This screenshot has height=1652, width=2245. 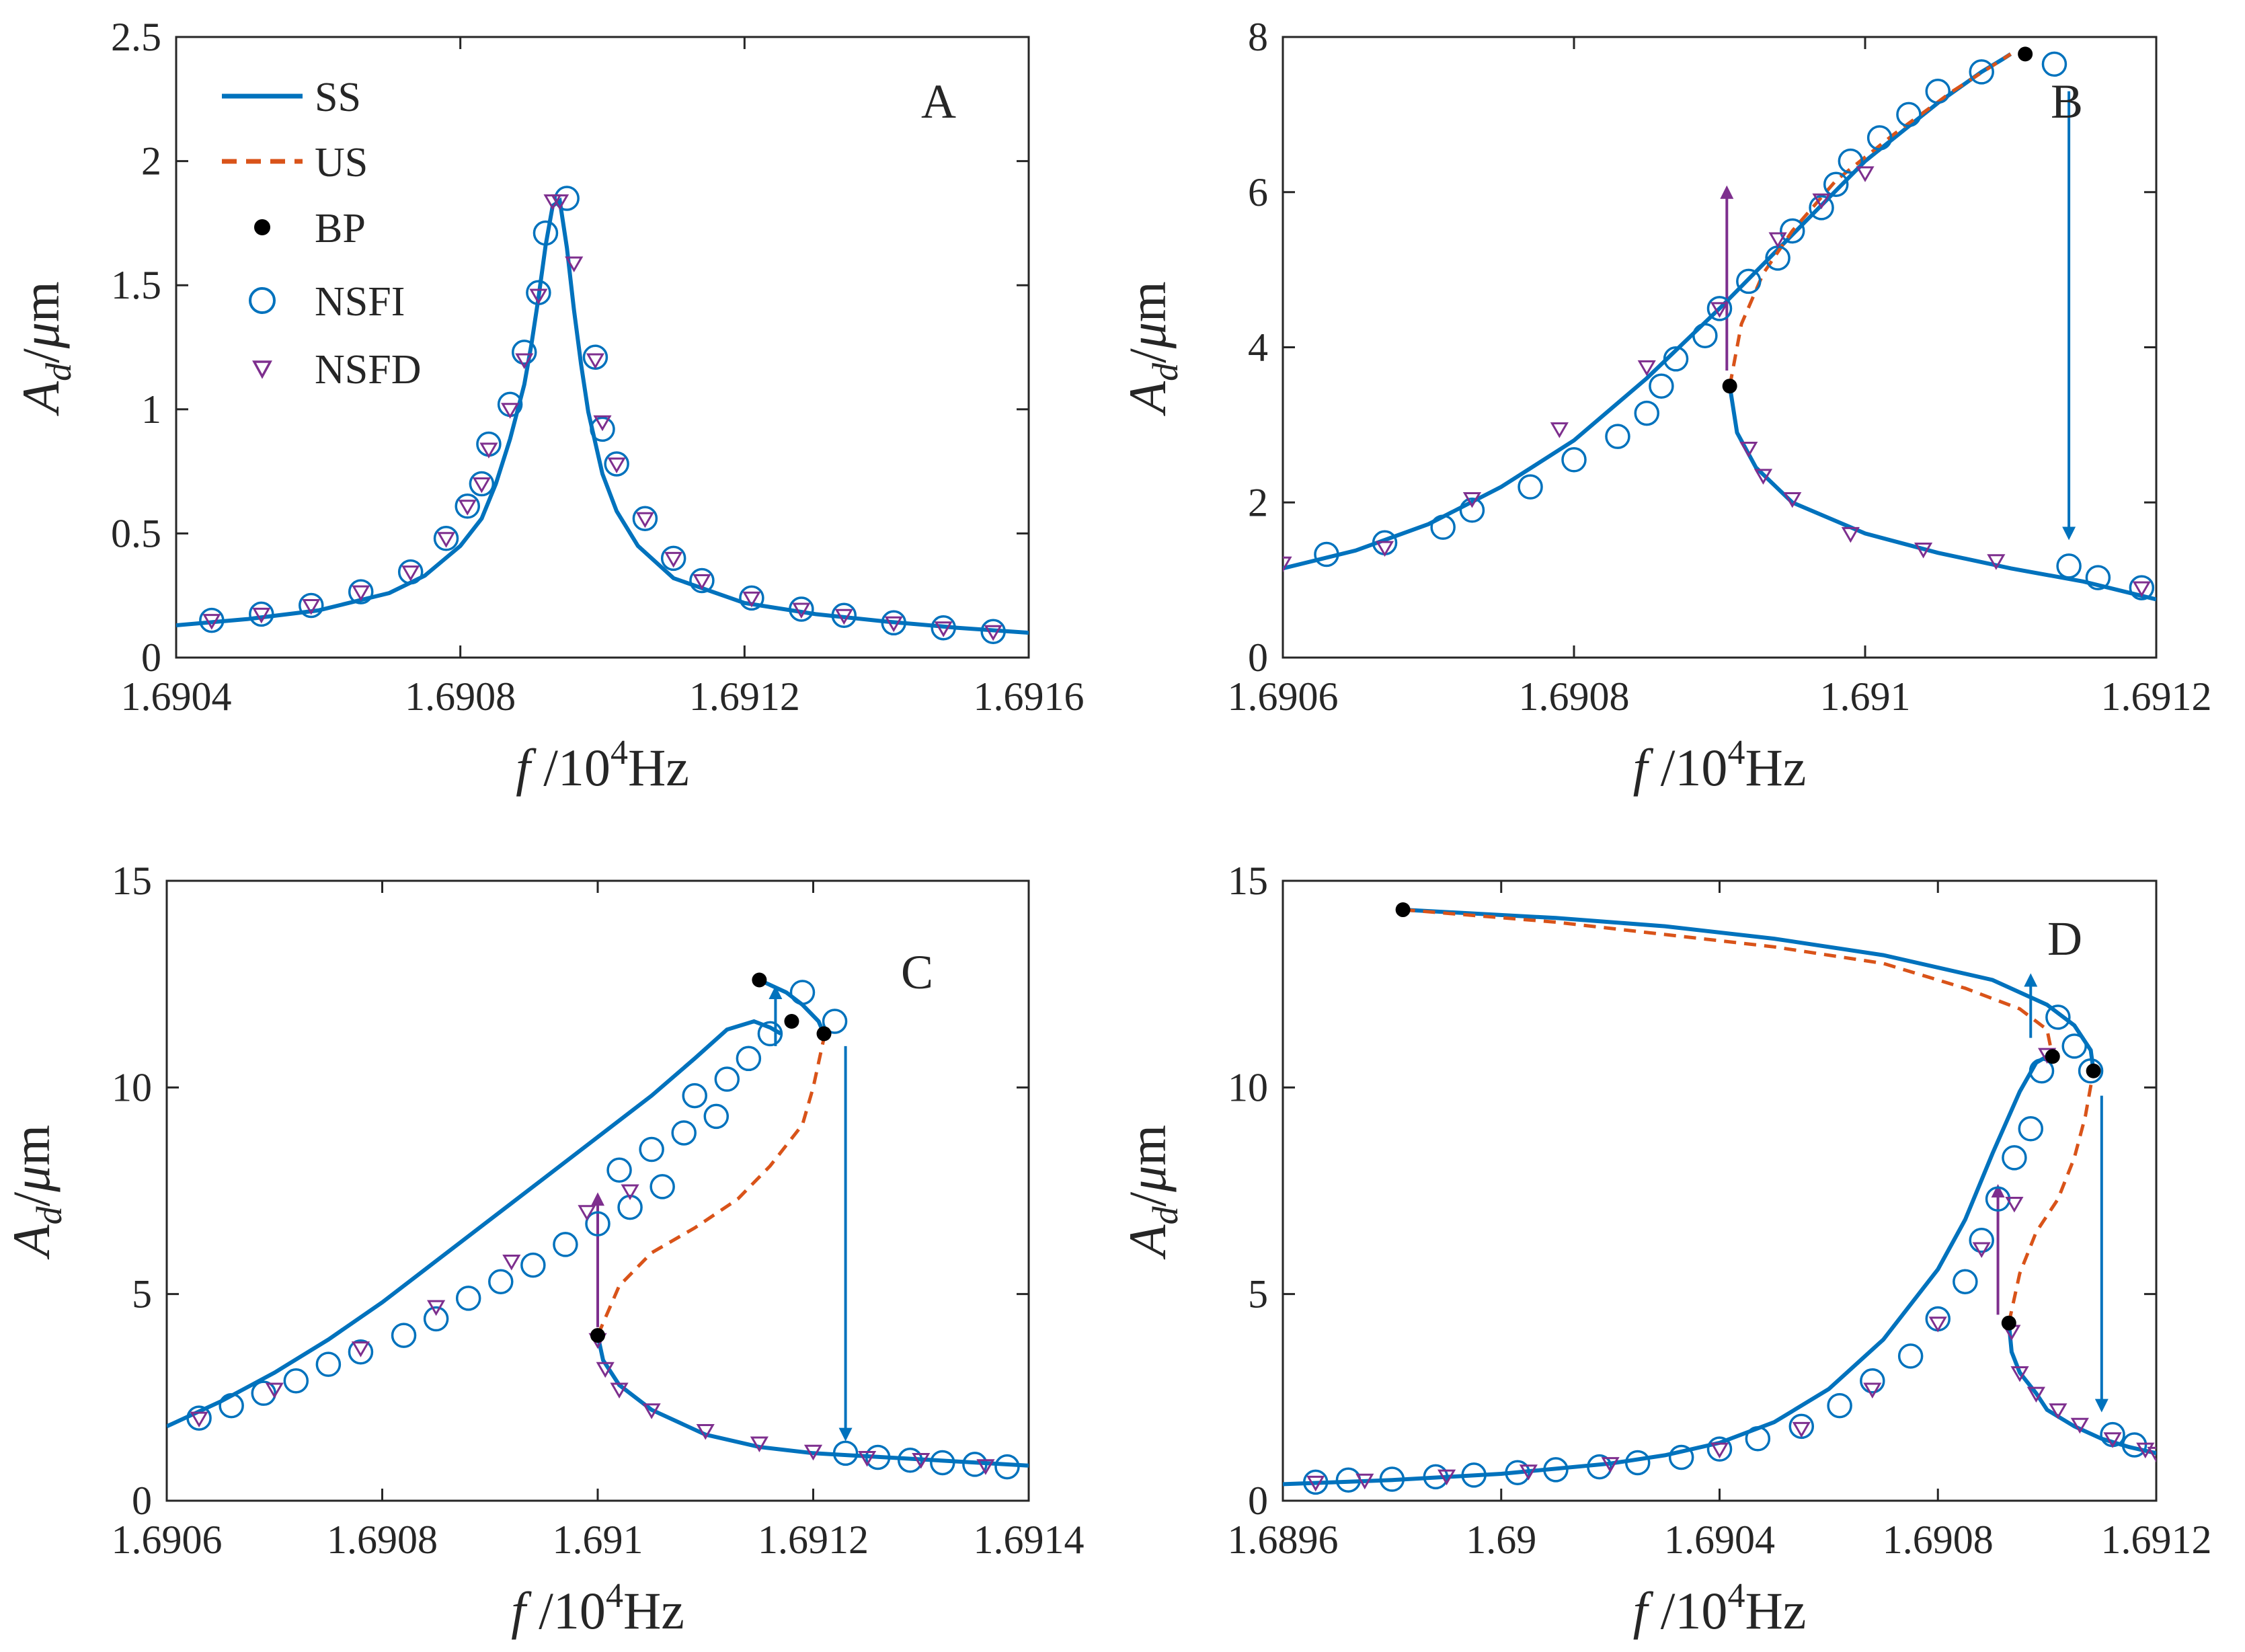 I want to click on legend-us-label: US, so click(x=341, y=163).